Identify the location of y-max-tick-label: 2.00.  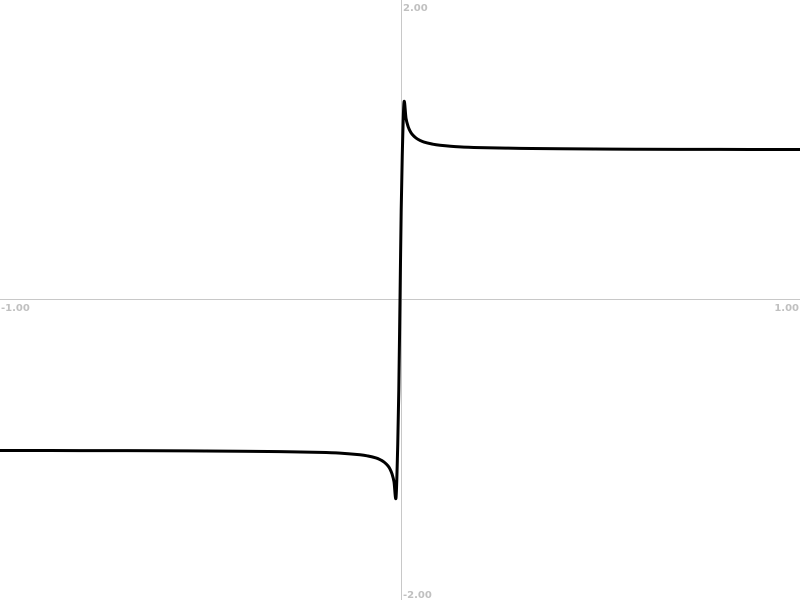
(415, 8).